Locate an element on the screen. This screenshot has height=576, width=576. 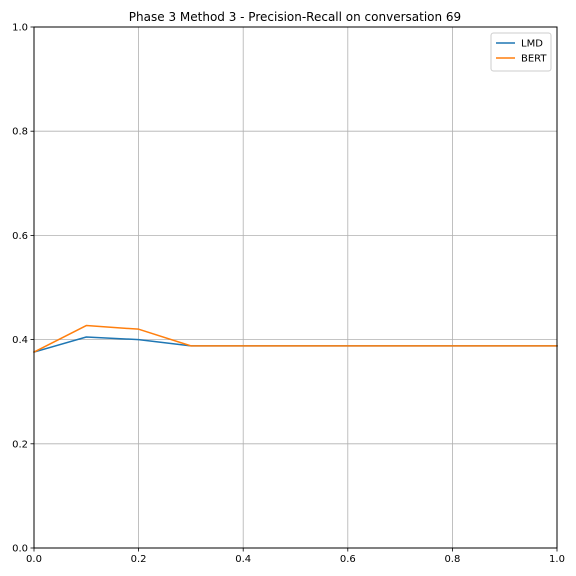
x-tick-label: 0.6 is located at coordinates (348, 559).